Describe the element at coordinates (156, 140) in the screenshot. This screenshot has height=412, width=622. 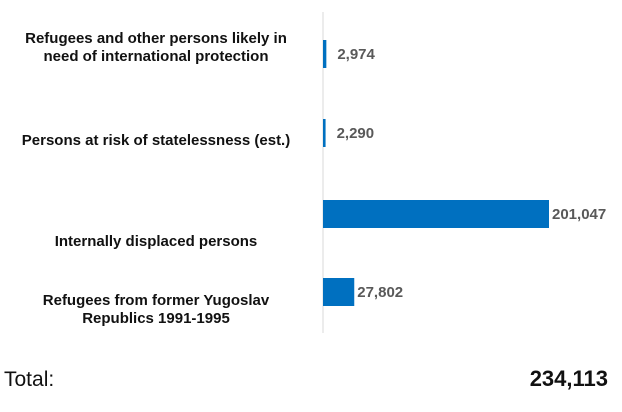
I see `category-label-statelessness: Persons at risk of statelessness (est.)` at that location.